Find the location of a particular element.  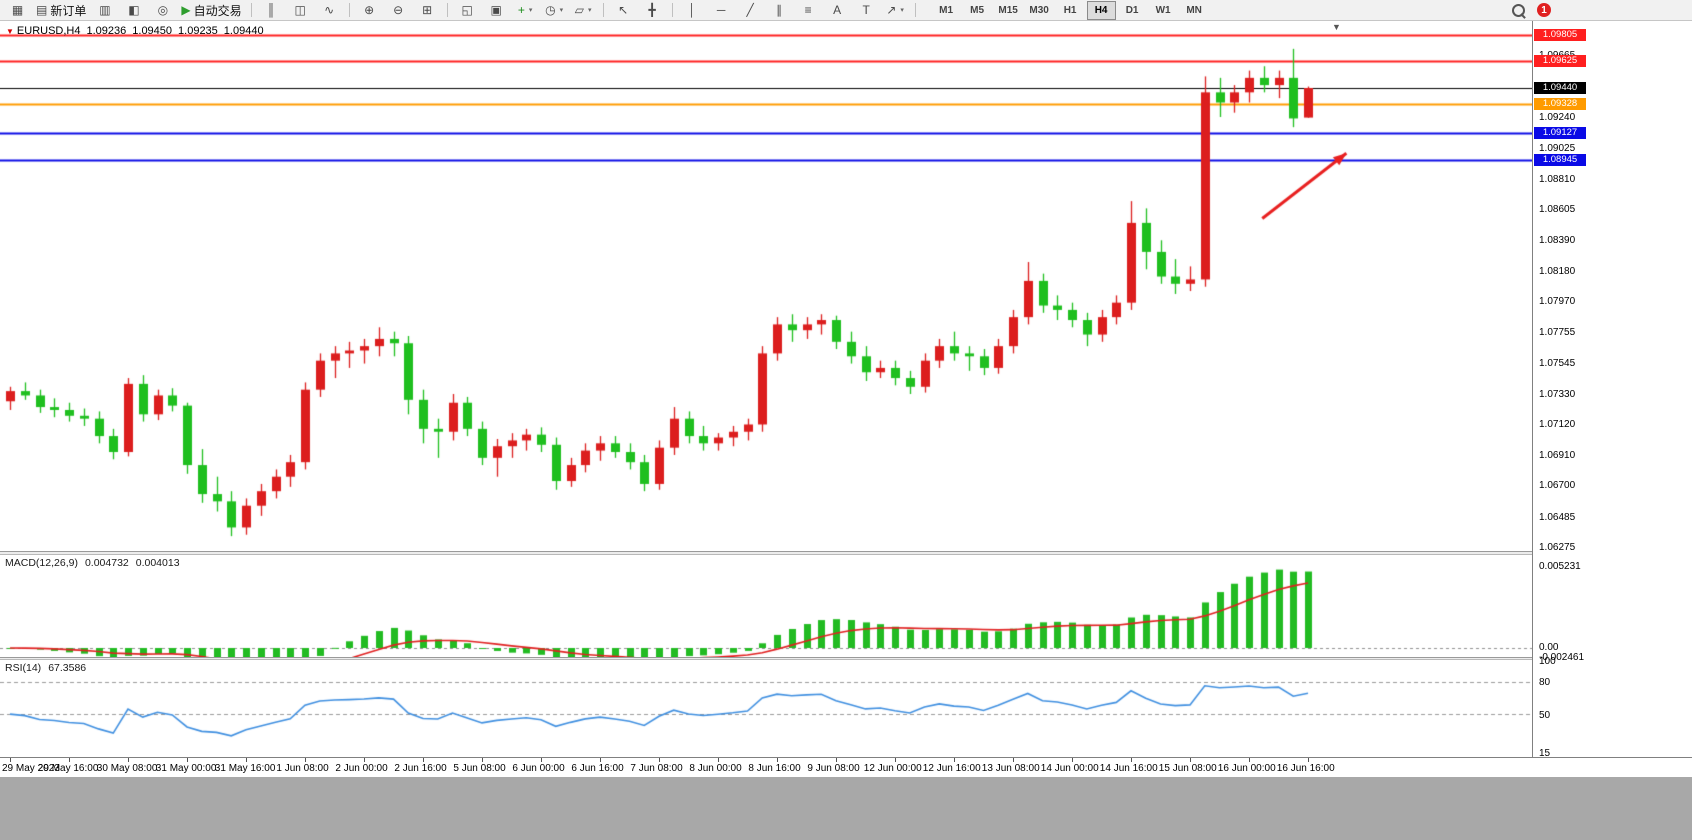

price-tick-label: 1.06485 is located at coordinates (1557, 517).